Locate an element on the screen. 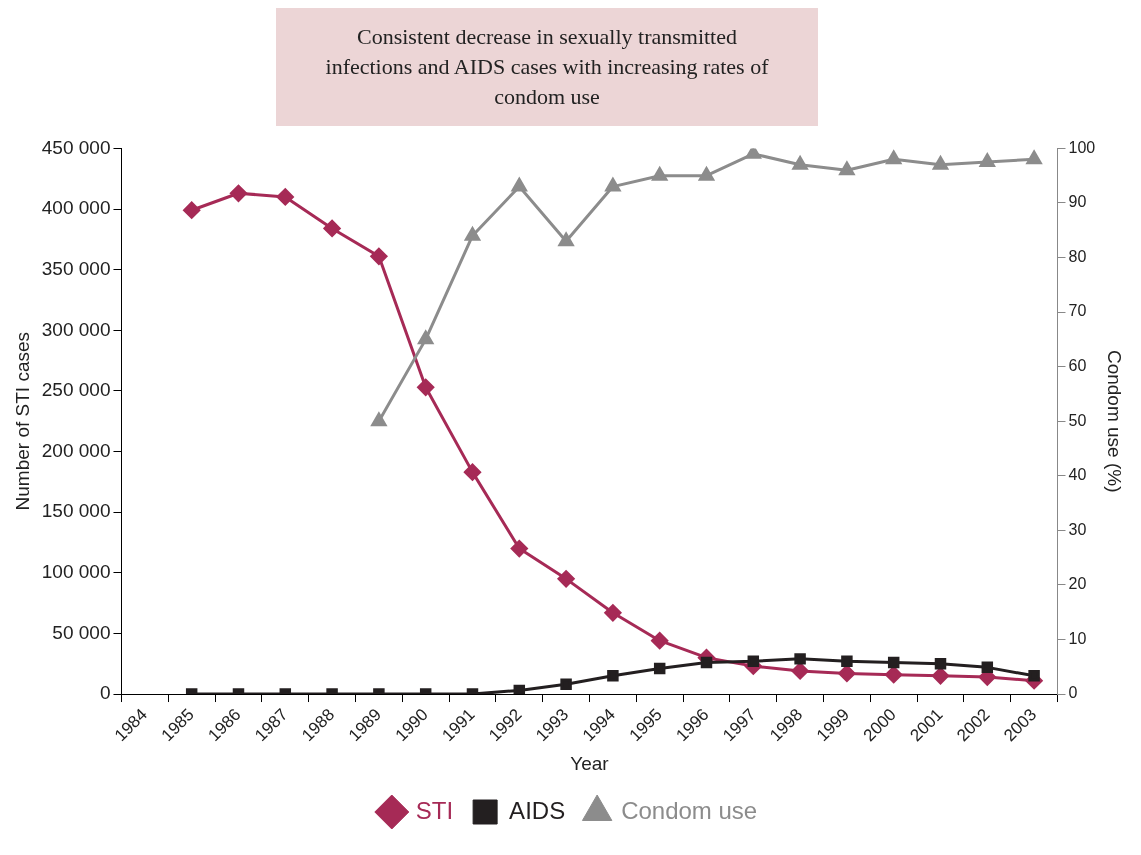 This screenshot has height=855, width=1141. y2-tick-label: 70 is located at coordinates (1077, 311).